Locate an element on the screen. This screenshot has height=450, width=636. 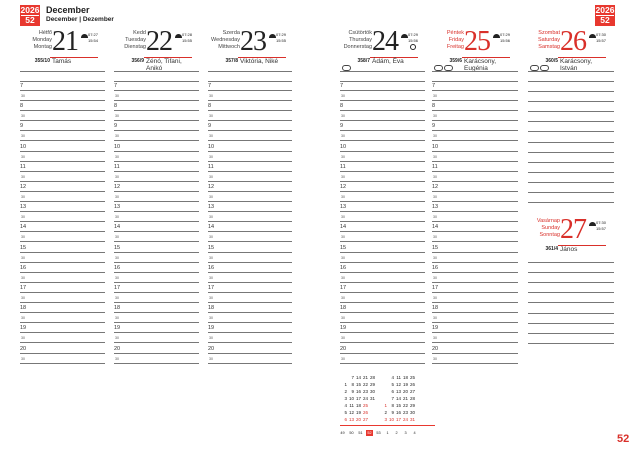
calendar-day: 6 is located at coordinates (392, 391).